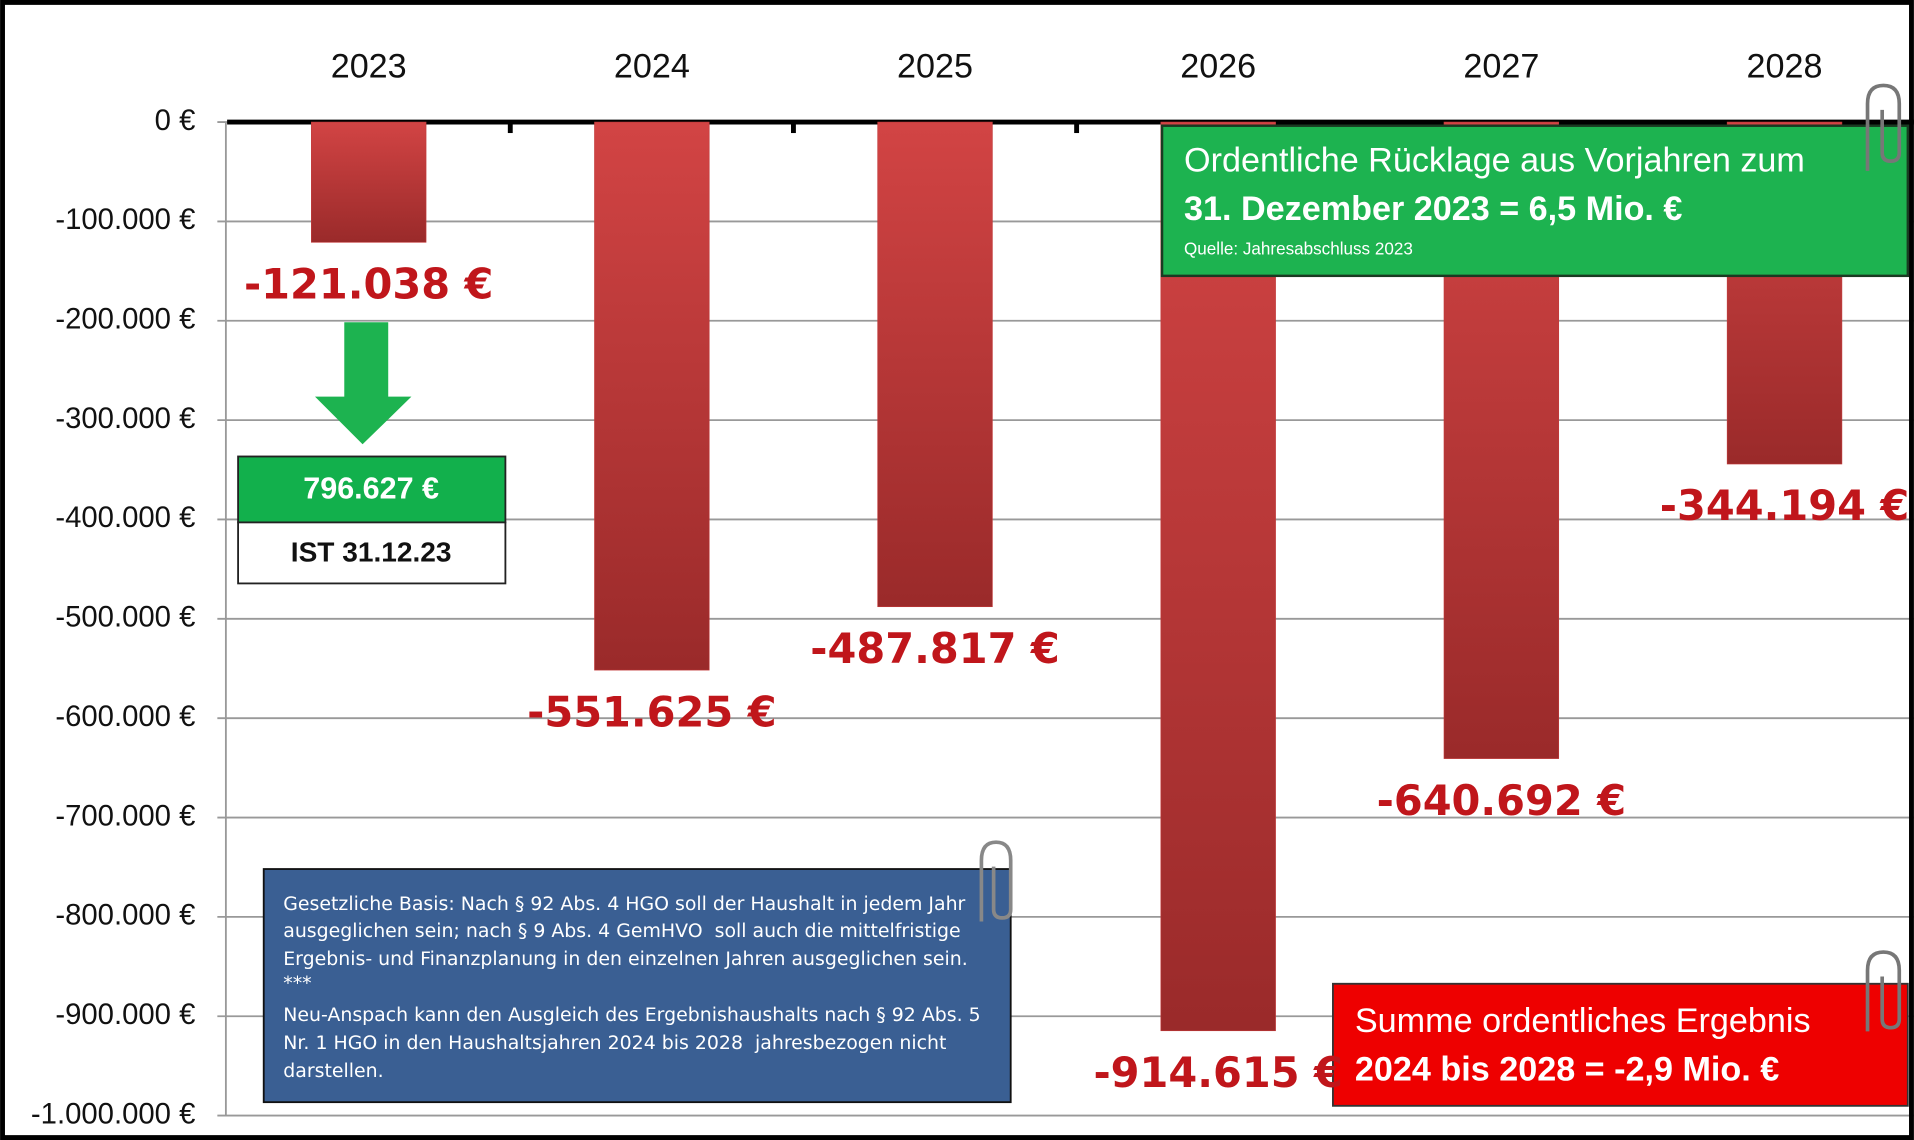 This screenshot has width=1914, height=1140. I want to click on value-label: -551.625 €, so click(651, 711).